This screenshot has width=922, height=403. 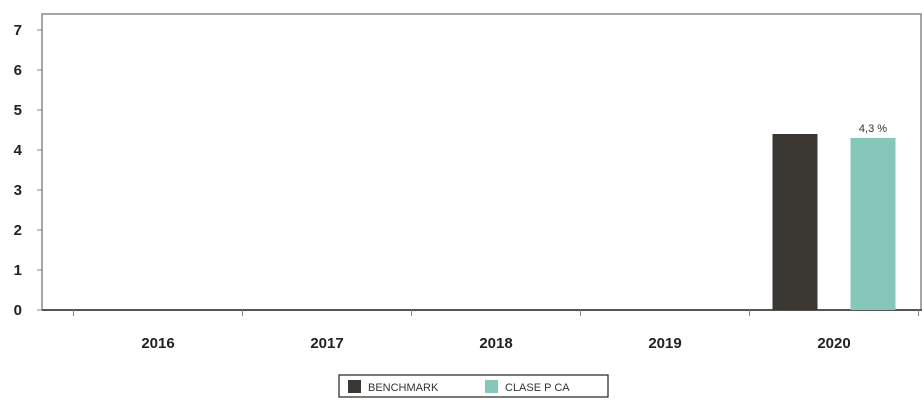 What do you see at coordinates (664, 343) in the screenshot?
I see `x-tick-label: 2019` at bounding box center [664, 343].